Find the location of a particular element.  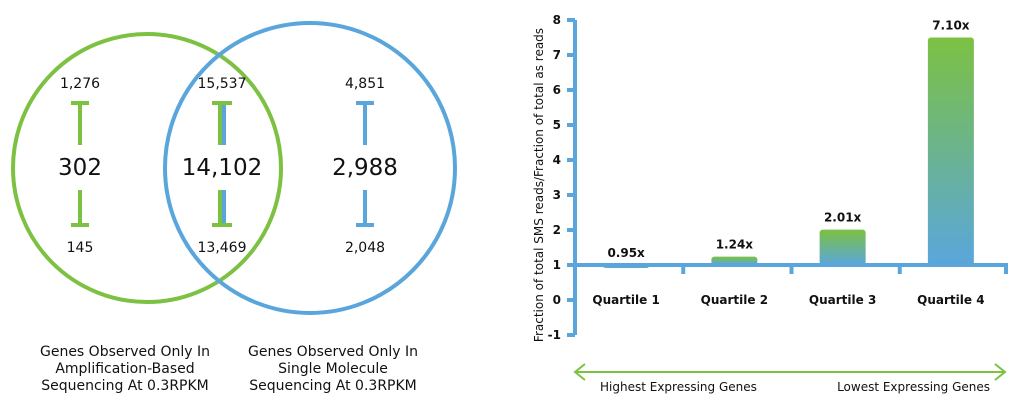

y-tick-label: 7 is located at coordinates (557, 55).